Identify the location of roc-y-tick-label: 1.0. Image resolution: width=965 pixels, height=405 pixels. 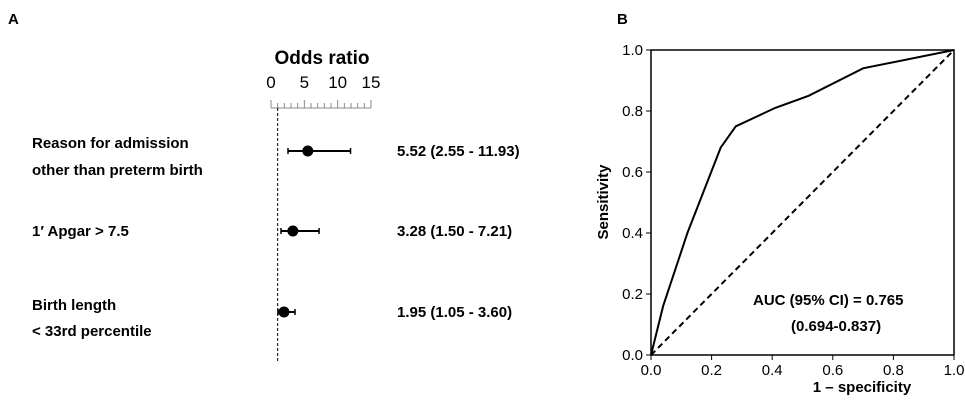
(632, 50).